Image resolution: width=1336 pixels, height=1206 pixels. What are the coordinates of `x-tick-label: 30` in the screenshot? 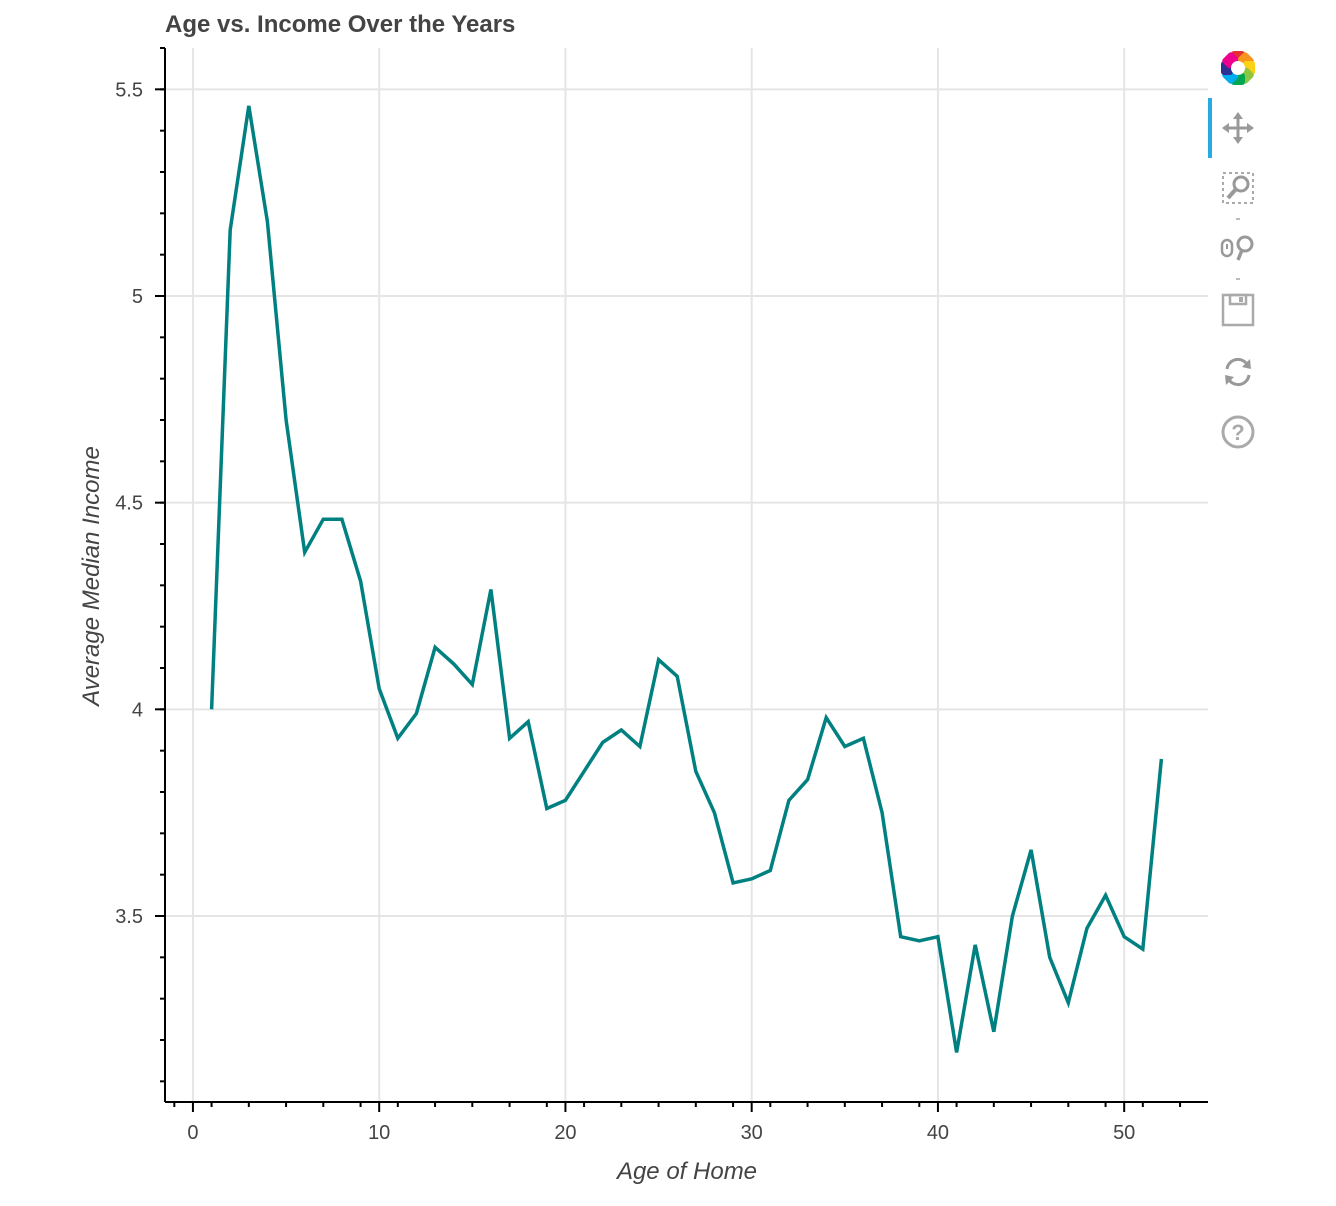 It's located at (752, 1133).